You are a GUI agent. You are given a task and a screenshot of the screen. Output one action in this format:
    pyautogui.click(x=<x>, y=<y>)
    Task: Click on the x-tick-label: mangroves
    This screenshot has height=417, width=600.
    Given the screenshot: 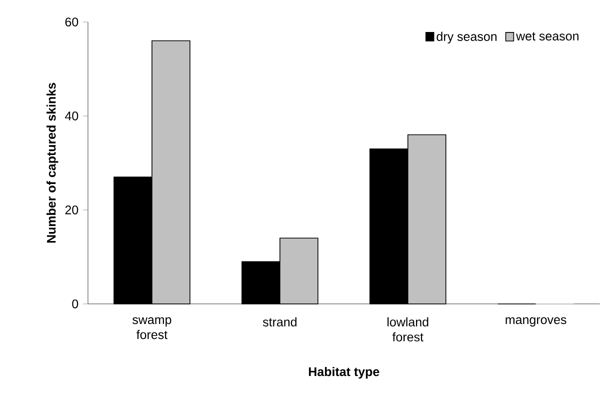 What is the action you would take?
    pyautogui.click(x=536, y=322)
    